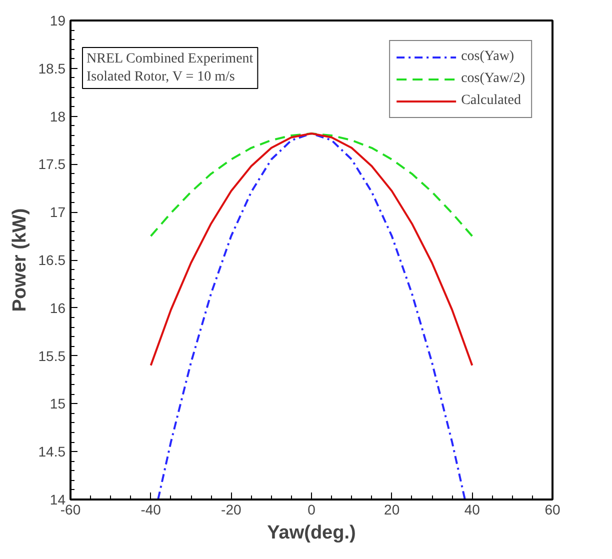  I want to click on y-axis-title: Power (kW), so click(19, 260).